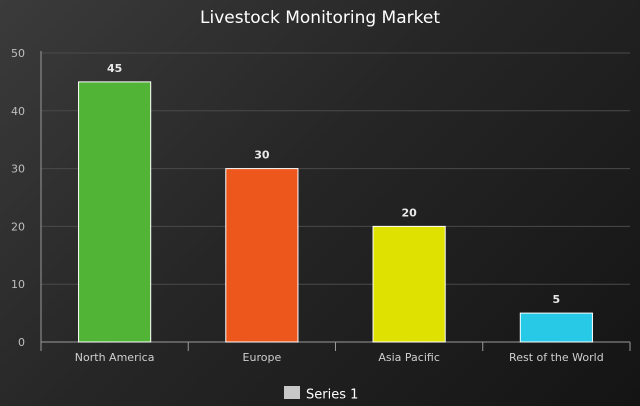  Describe the element at coordinates (556, 357) in the screenshot. I see `x-tick-label-rest-of-the-world: Rest of the World` at that location.